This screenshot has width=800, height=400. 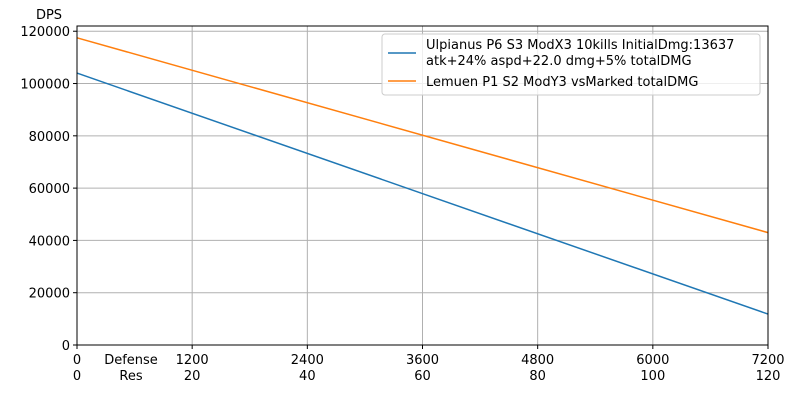 I want to click on x-axis-label-line-1: Defense, so click(x=131, y=360).